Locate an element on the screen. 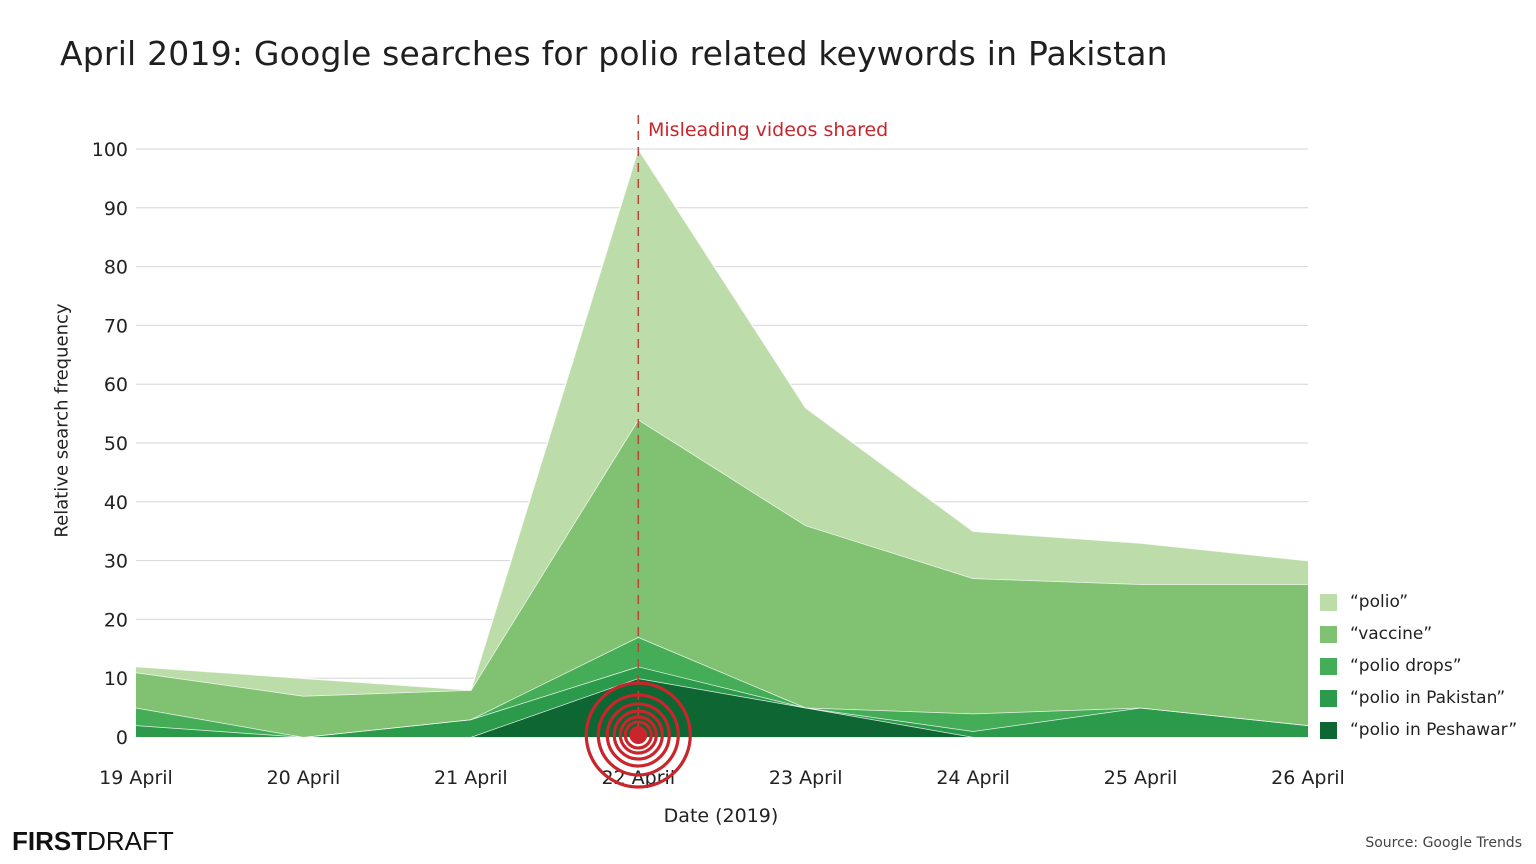 This screenshot has width=1536, height=864. y-tick-label: 20 is located at coordinates (116, 620).